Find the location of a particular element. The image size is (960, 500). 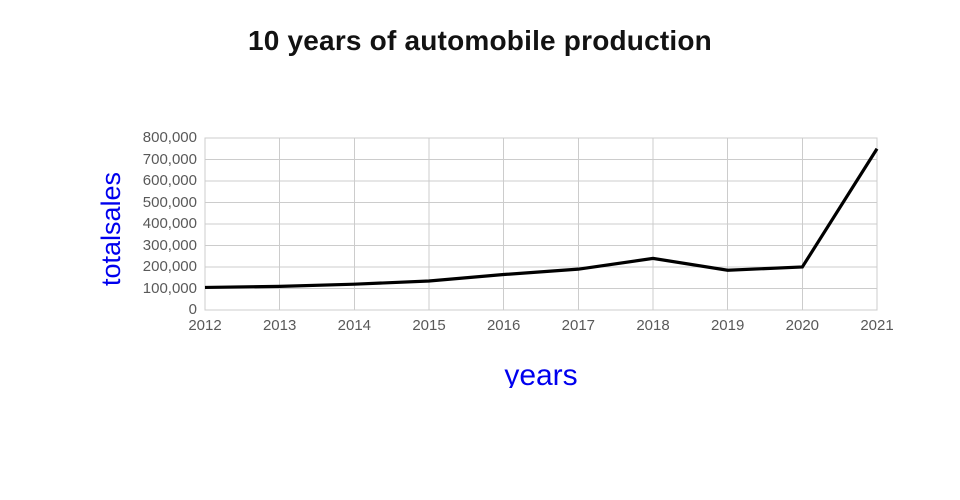

x-axis-title: years is located at coordinates (541, 375).